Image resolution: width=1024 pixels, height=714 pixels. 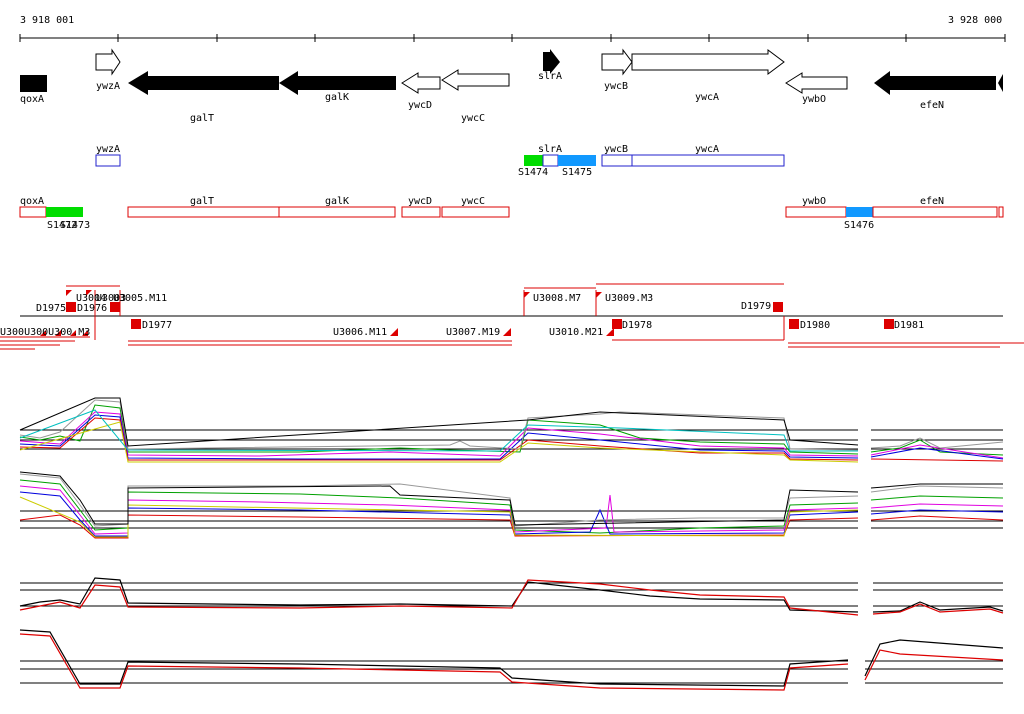 What do you see at coordinates (475, 212) in the screenshot?
I see `annot-ywcC` at bounding box center [475, 212].